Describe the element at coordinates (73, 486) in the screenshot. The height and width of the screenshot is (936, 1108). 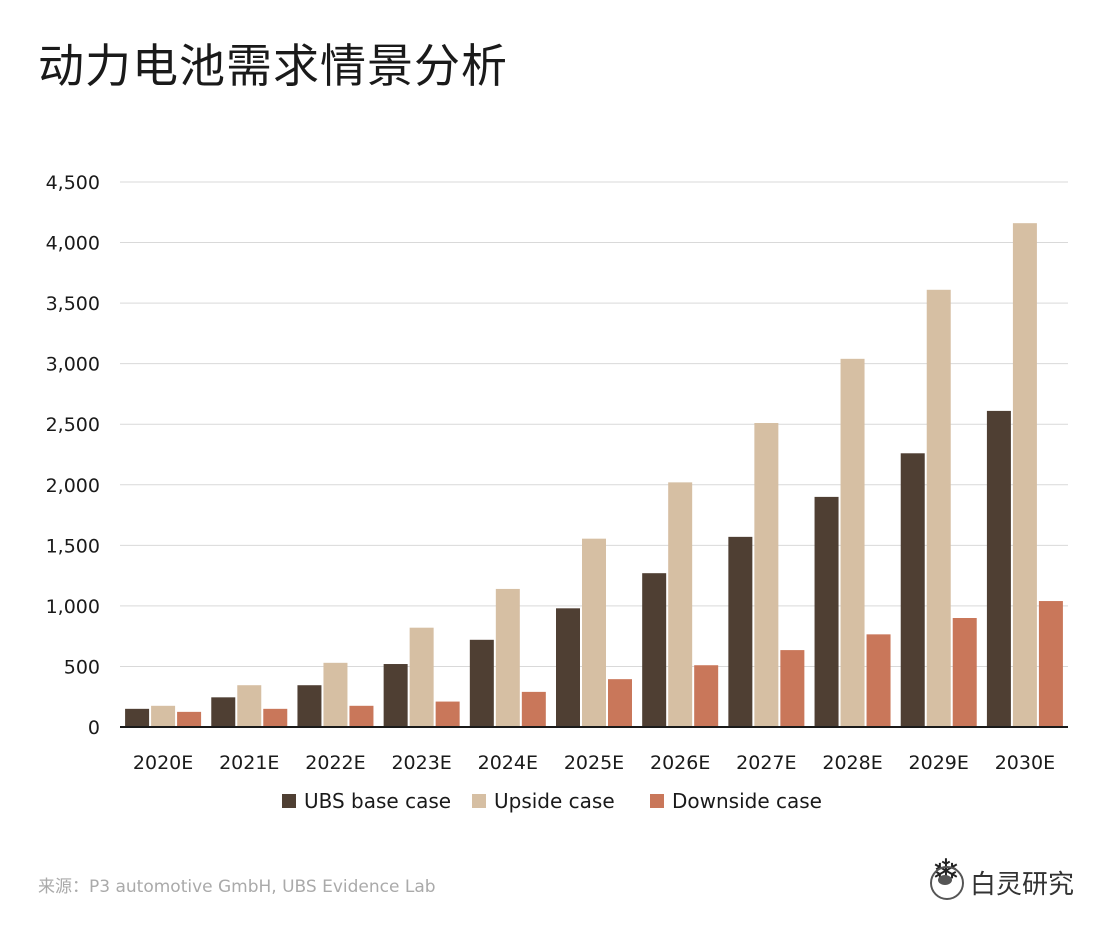
I see `y-tick-label: 2,000` at that location.